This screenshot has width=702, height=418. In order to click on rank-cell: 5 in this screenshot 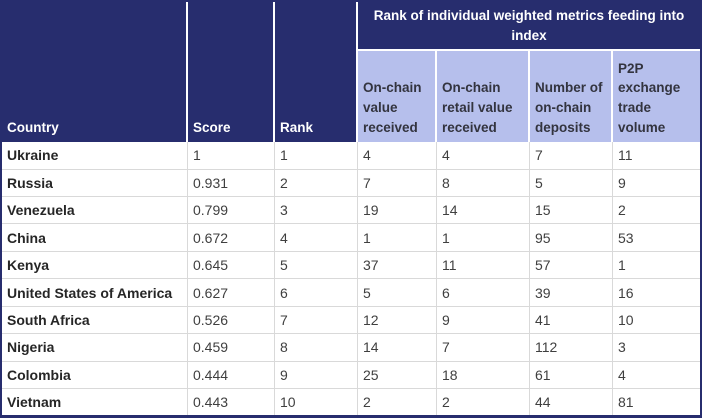, I will do `click(316, 265)`.